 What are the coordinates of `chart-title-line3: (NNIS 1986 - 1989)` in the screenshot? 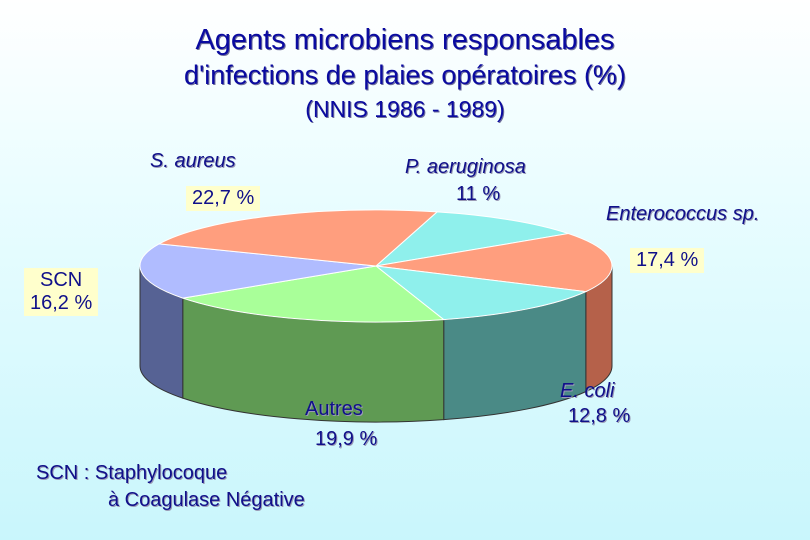 It's located at (405, 109).